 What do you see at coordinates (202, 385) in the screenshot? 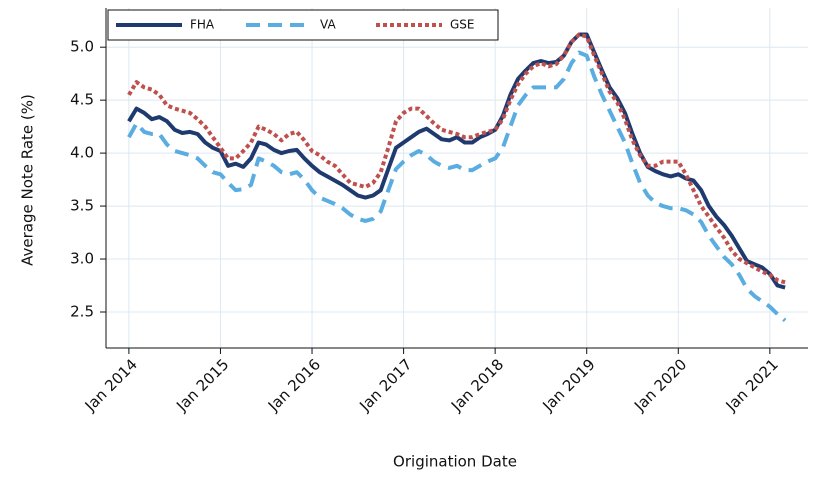
I see `x-tick-label: Jan 2015` at bounding box center [202, 385].